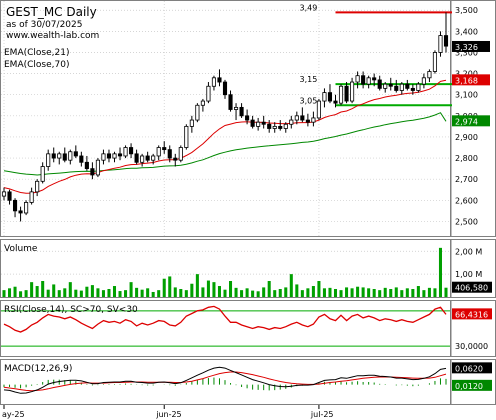  What do you see at coordinates (466, 80) in the screenshot?
I see `ema21-value-label: 3,168` at bounding box center [466, 80].